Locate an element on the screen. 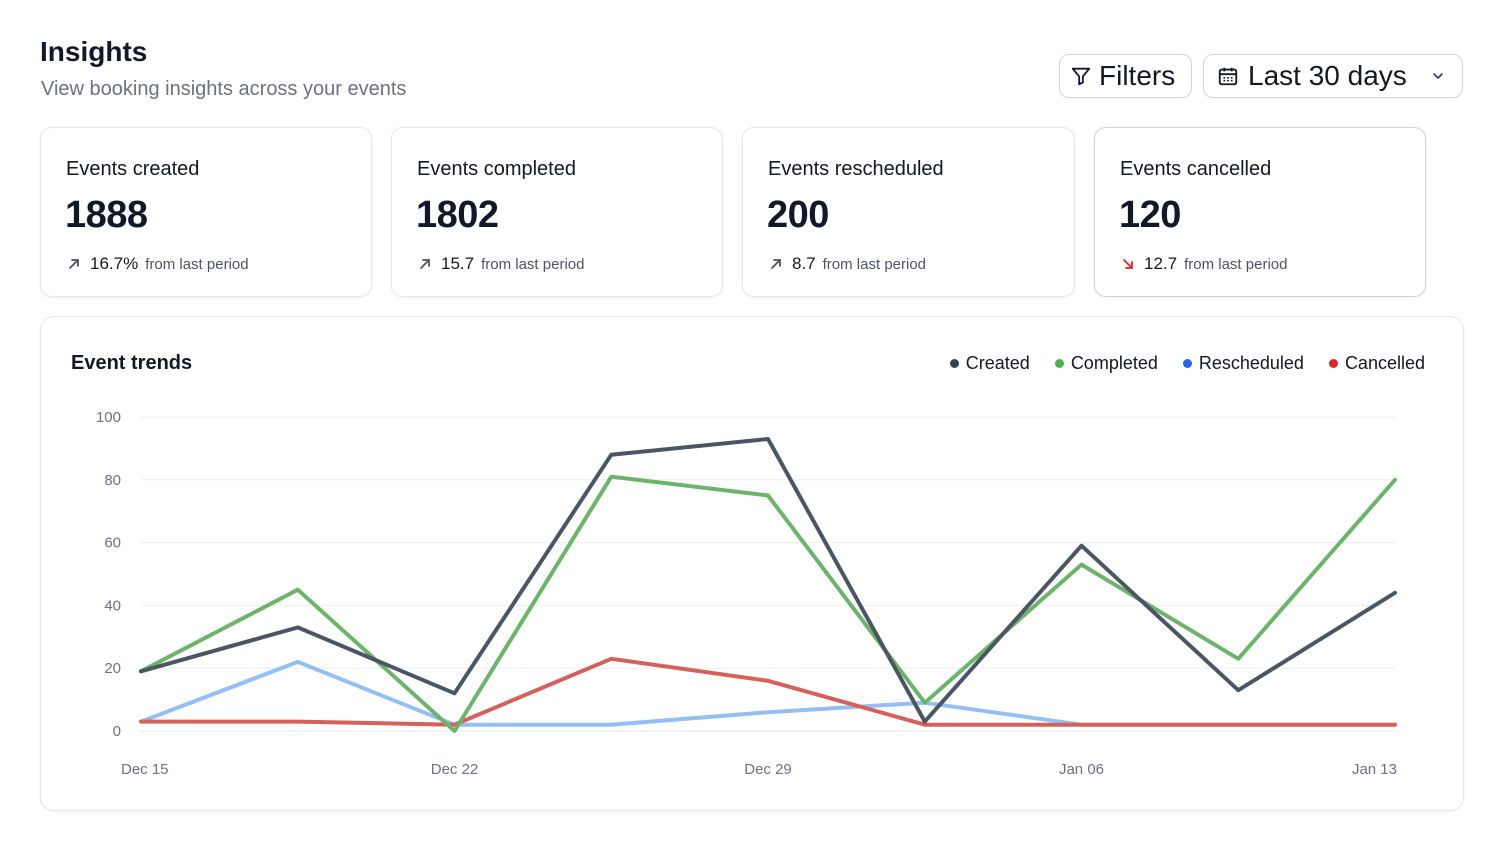 Image resolution: width=1504 pixels, height=852 pixels. x-tick-label: Dec 22 is located at coordinates (455, 769).